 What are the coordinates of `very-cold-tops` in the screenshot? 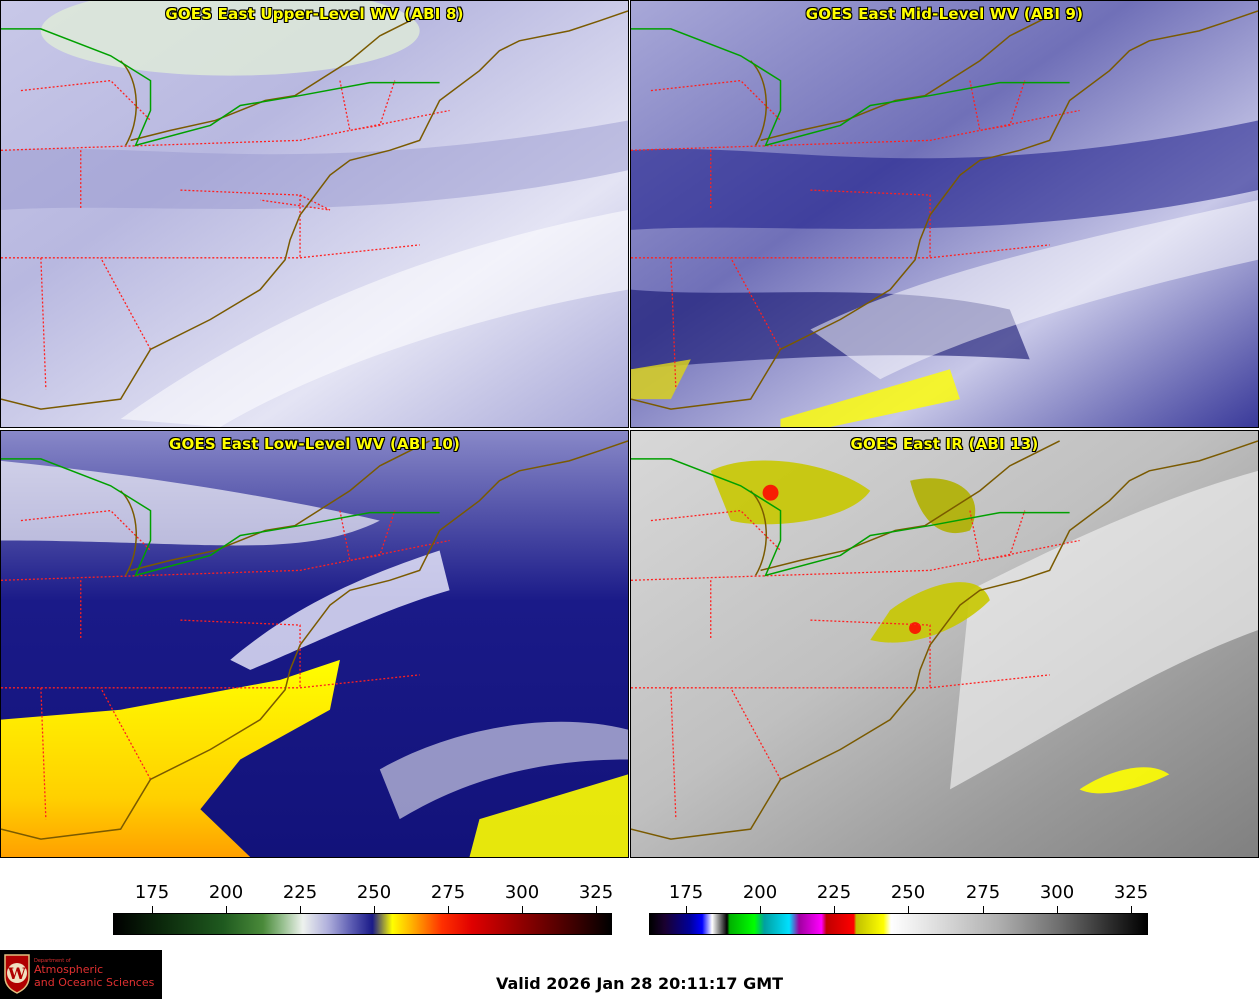 It's located at (770, 492).